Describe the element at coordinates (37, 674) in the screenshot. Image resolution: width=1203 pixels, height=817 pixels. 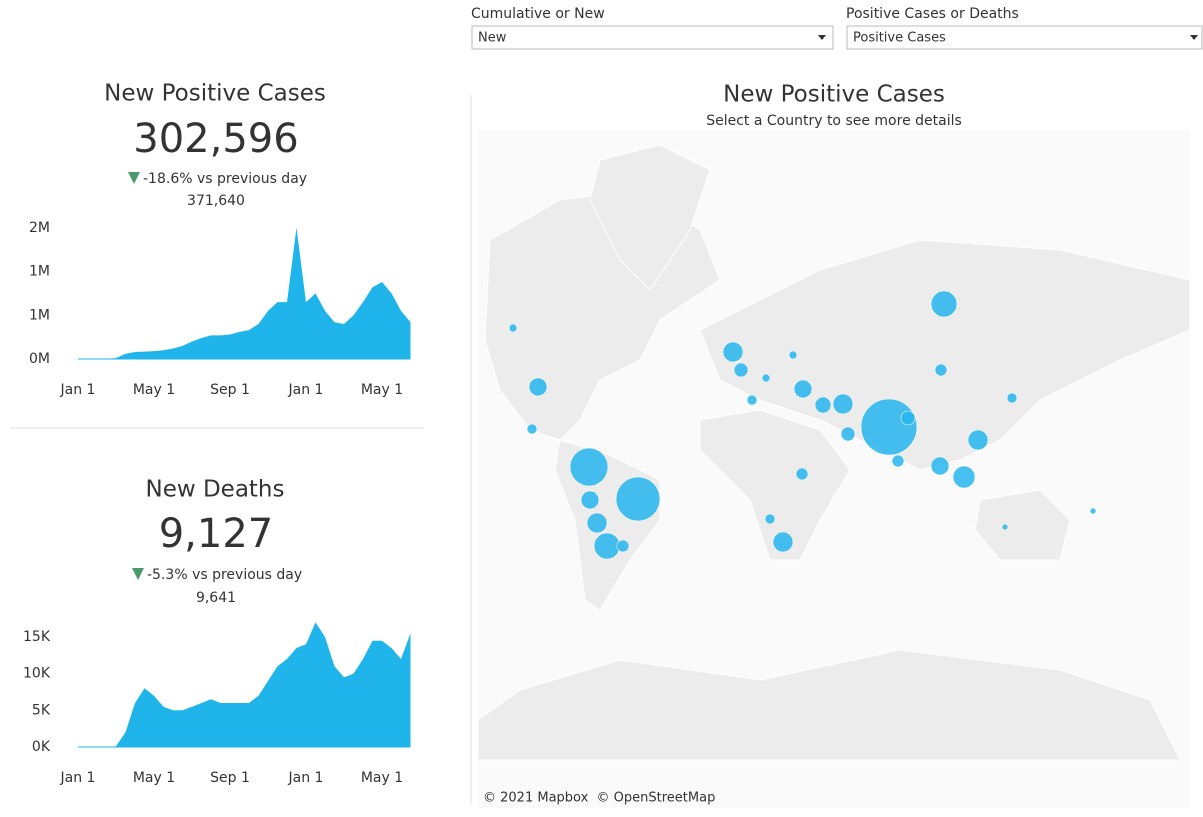
I see `y-tick-label: 10K` at that location.